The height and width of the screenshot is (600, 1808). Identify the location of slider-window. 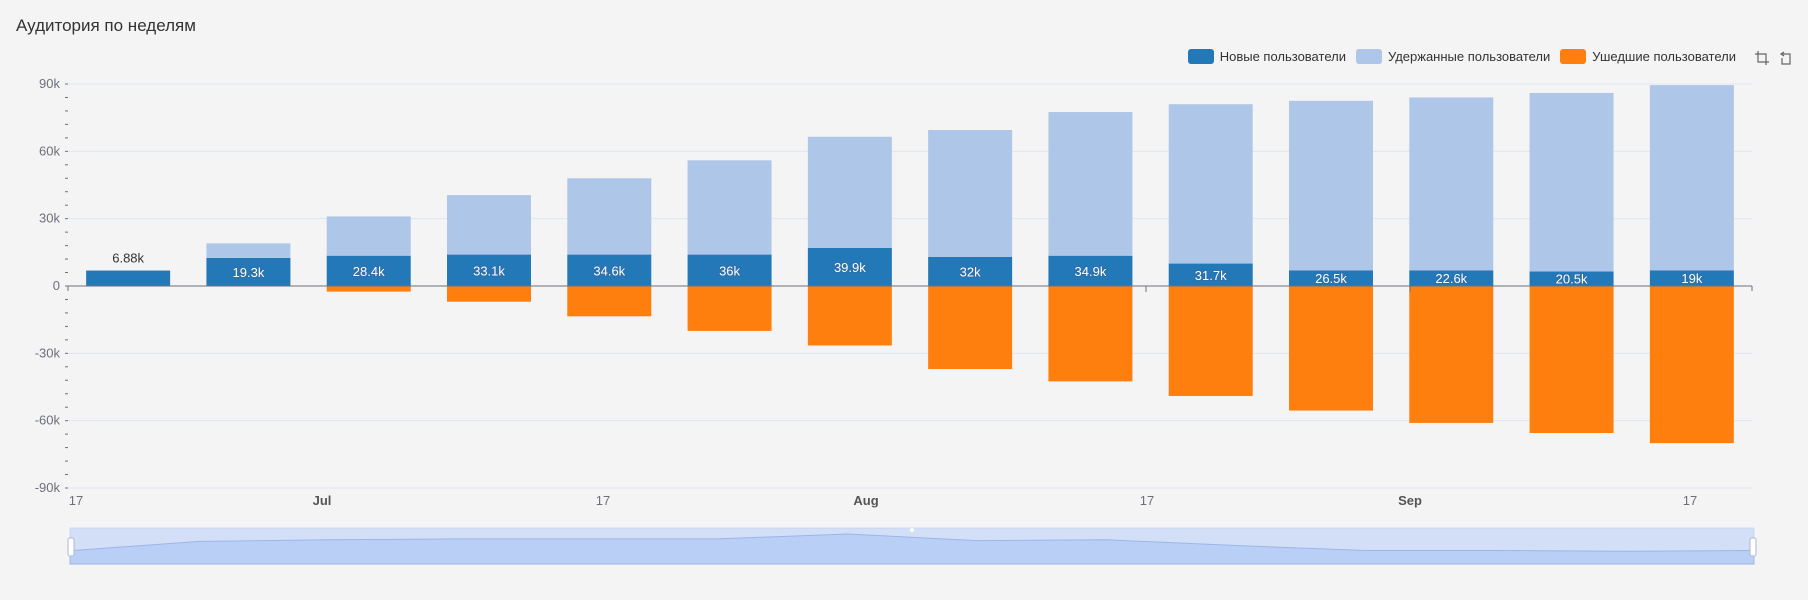
(912, 546).